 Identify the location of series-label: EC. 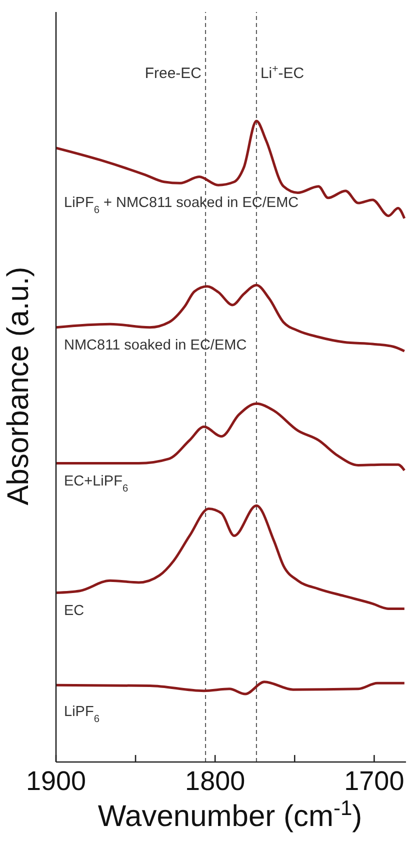
(74, 610).